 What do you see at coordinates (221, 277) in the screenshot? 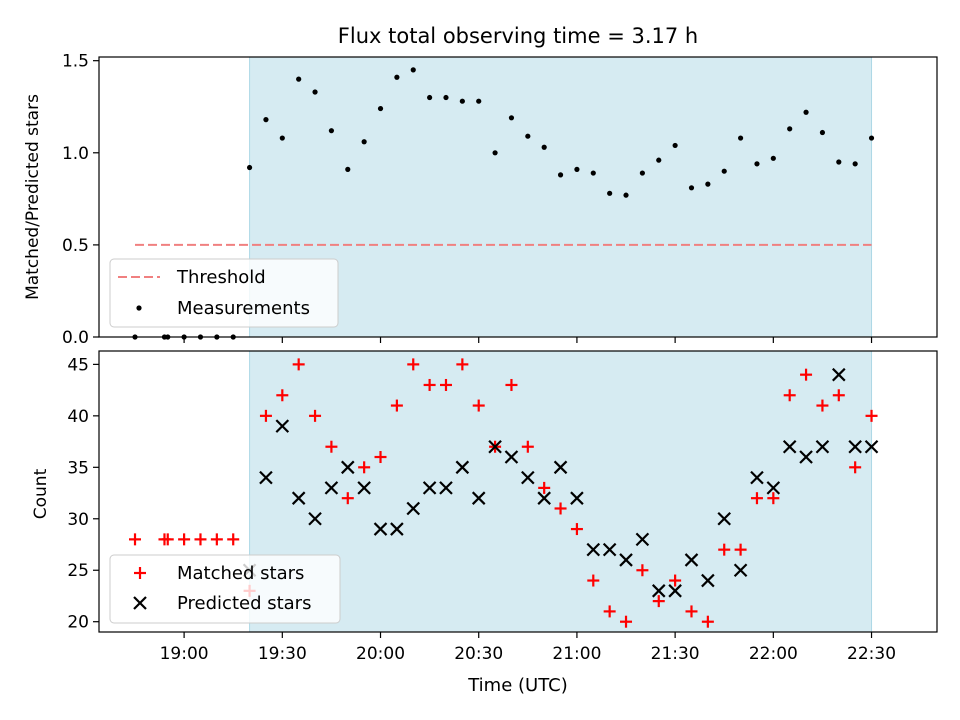
I see `legend-threshold-label: Threshold` at bounding box center [221, 277].